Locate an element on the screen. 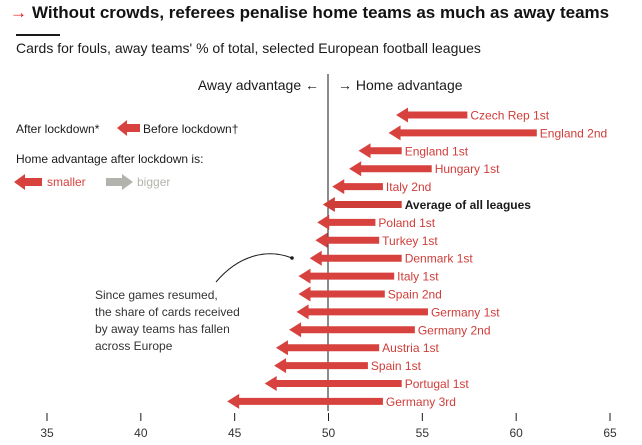  legend-after-label: After lockdown* is located at coordinates (58, 129).